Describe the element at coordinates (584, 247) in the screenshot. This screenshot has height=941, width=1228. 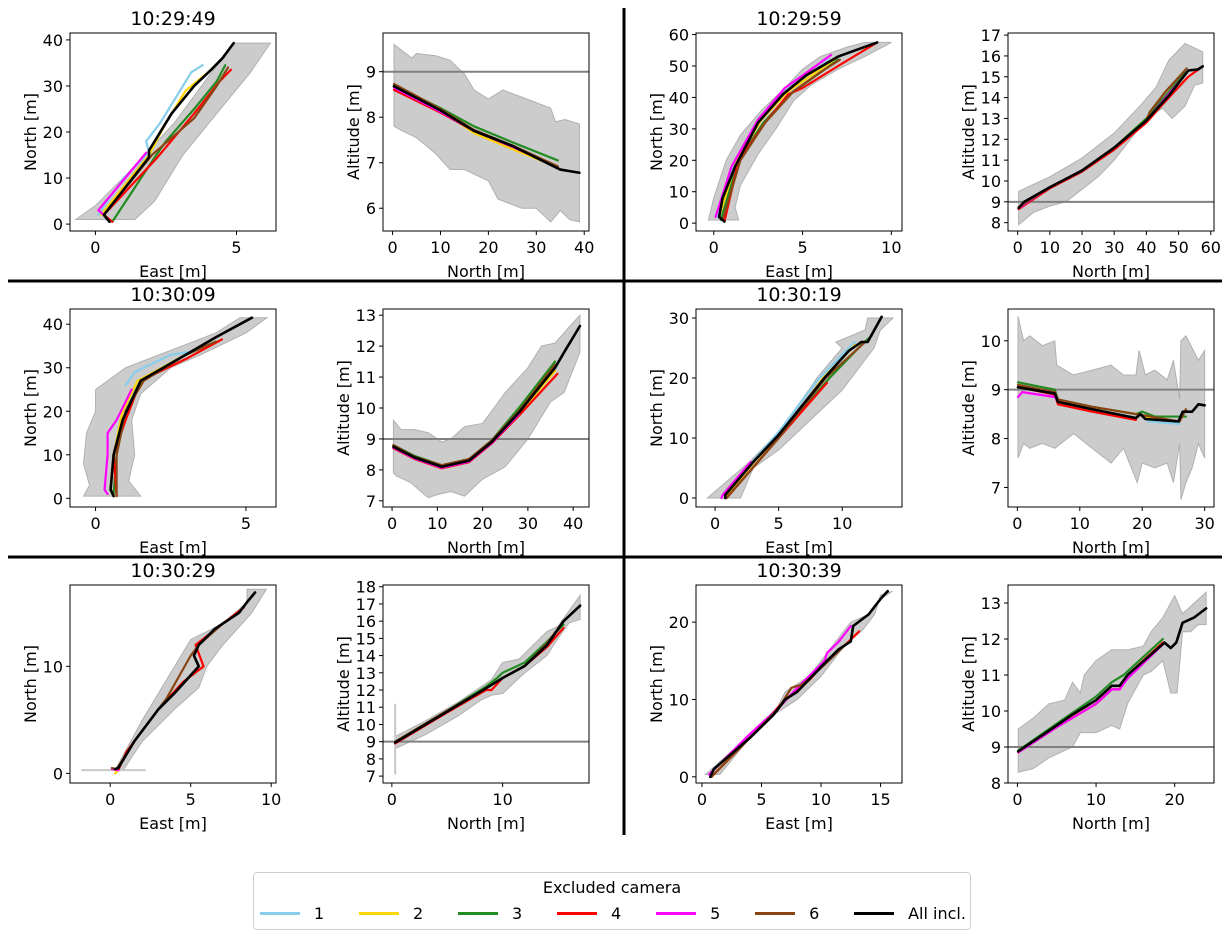
I see `x-tick-label: 40` at that location.